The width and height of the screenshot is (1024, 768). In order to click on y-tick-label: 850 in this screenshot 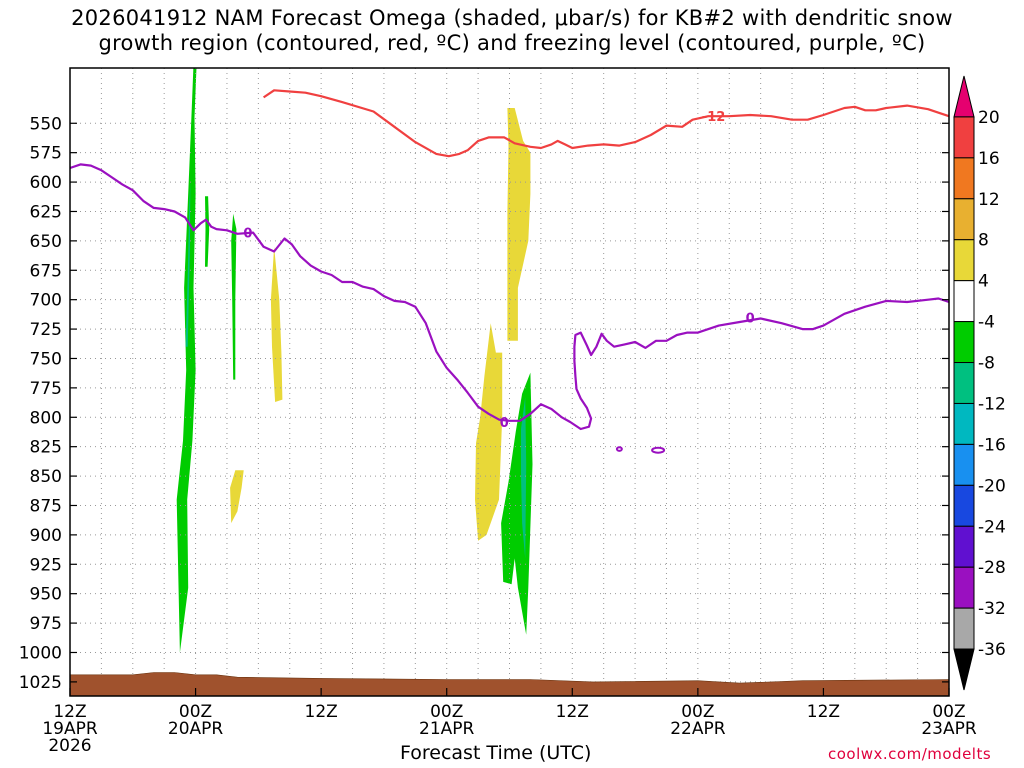, I will do `click(46, 477)`.